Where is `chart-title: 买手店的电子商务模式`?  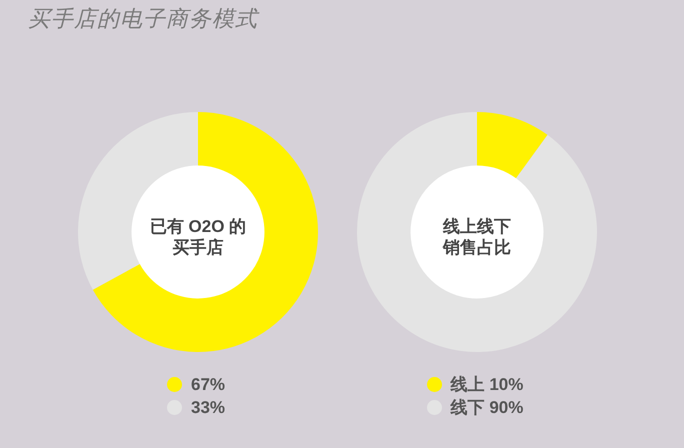 chart-title: 买手店的电子商务模式 is located at coordinates (143, 19).